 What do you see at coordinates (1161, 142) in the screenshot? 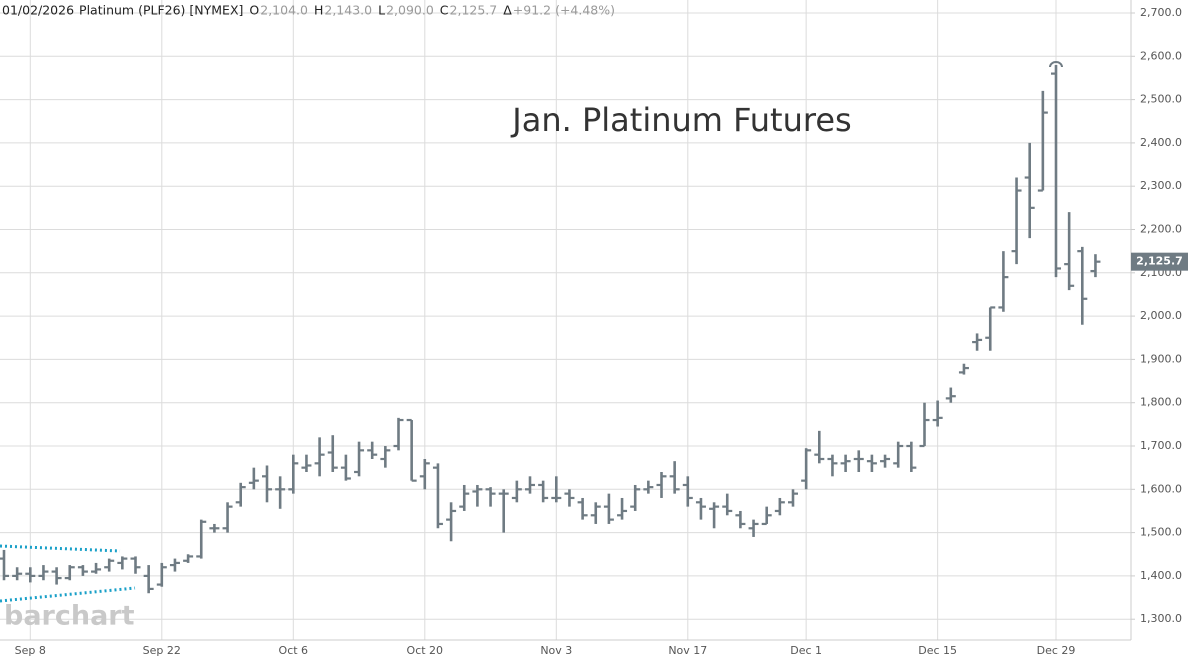
I see `y-tick-label: 2,400.0` at bounding box center [1161, 142].